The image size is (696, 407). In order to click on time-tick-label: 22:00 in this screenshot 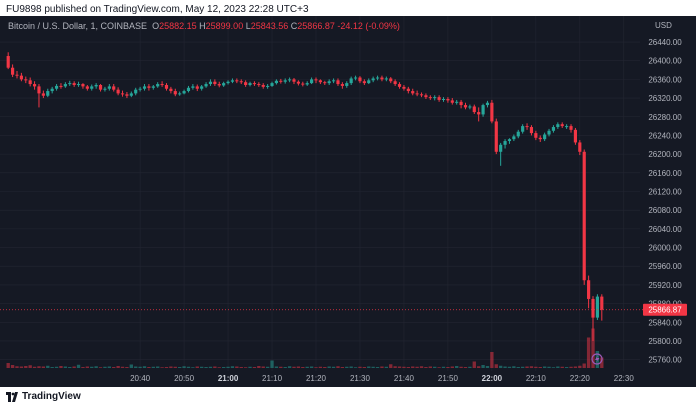, I will do `click(492, 378)`.